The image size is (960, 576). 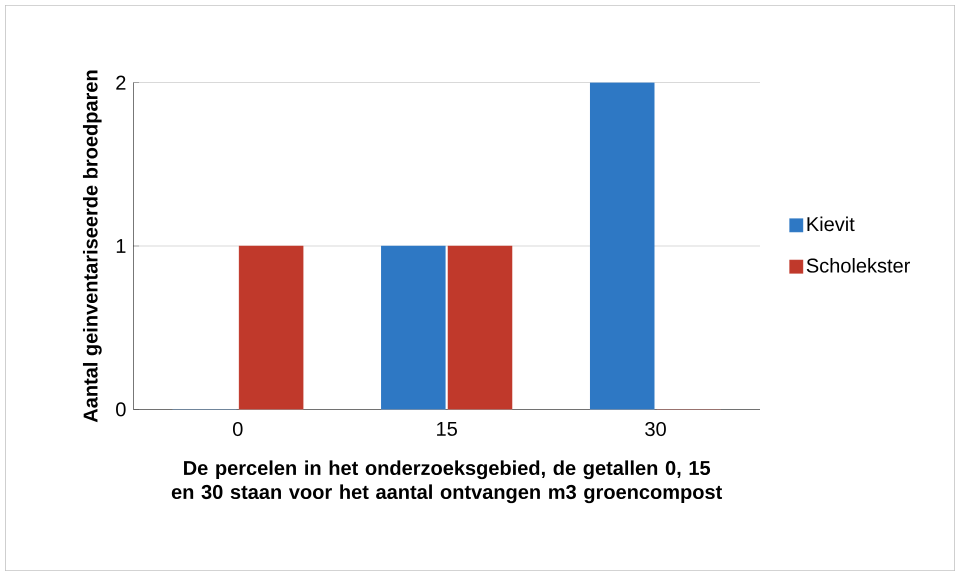 I want to click on x-tick-label: 15, so click(x=447, y=429).